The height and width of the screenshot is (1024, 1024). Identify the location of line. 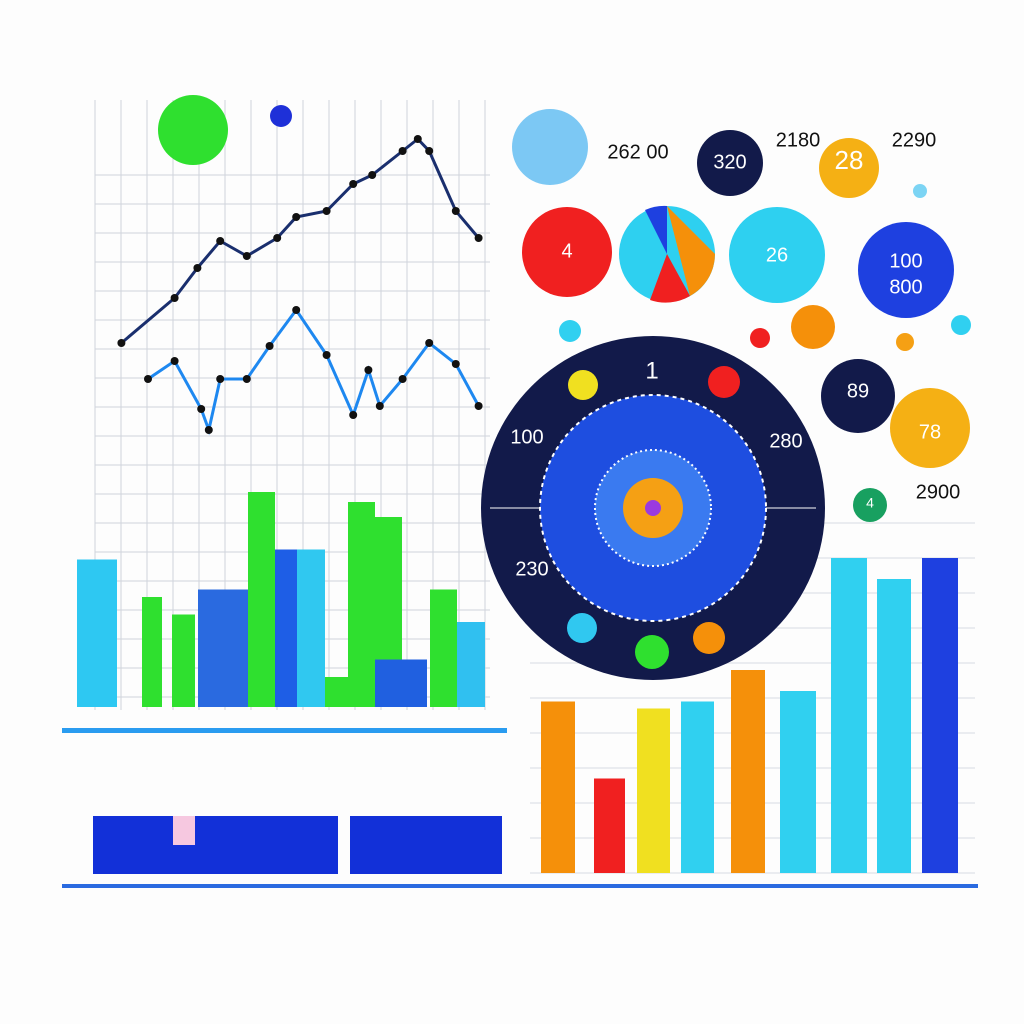
(313, 371).